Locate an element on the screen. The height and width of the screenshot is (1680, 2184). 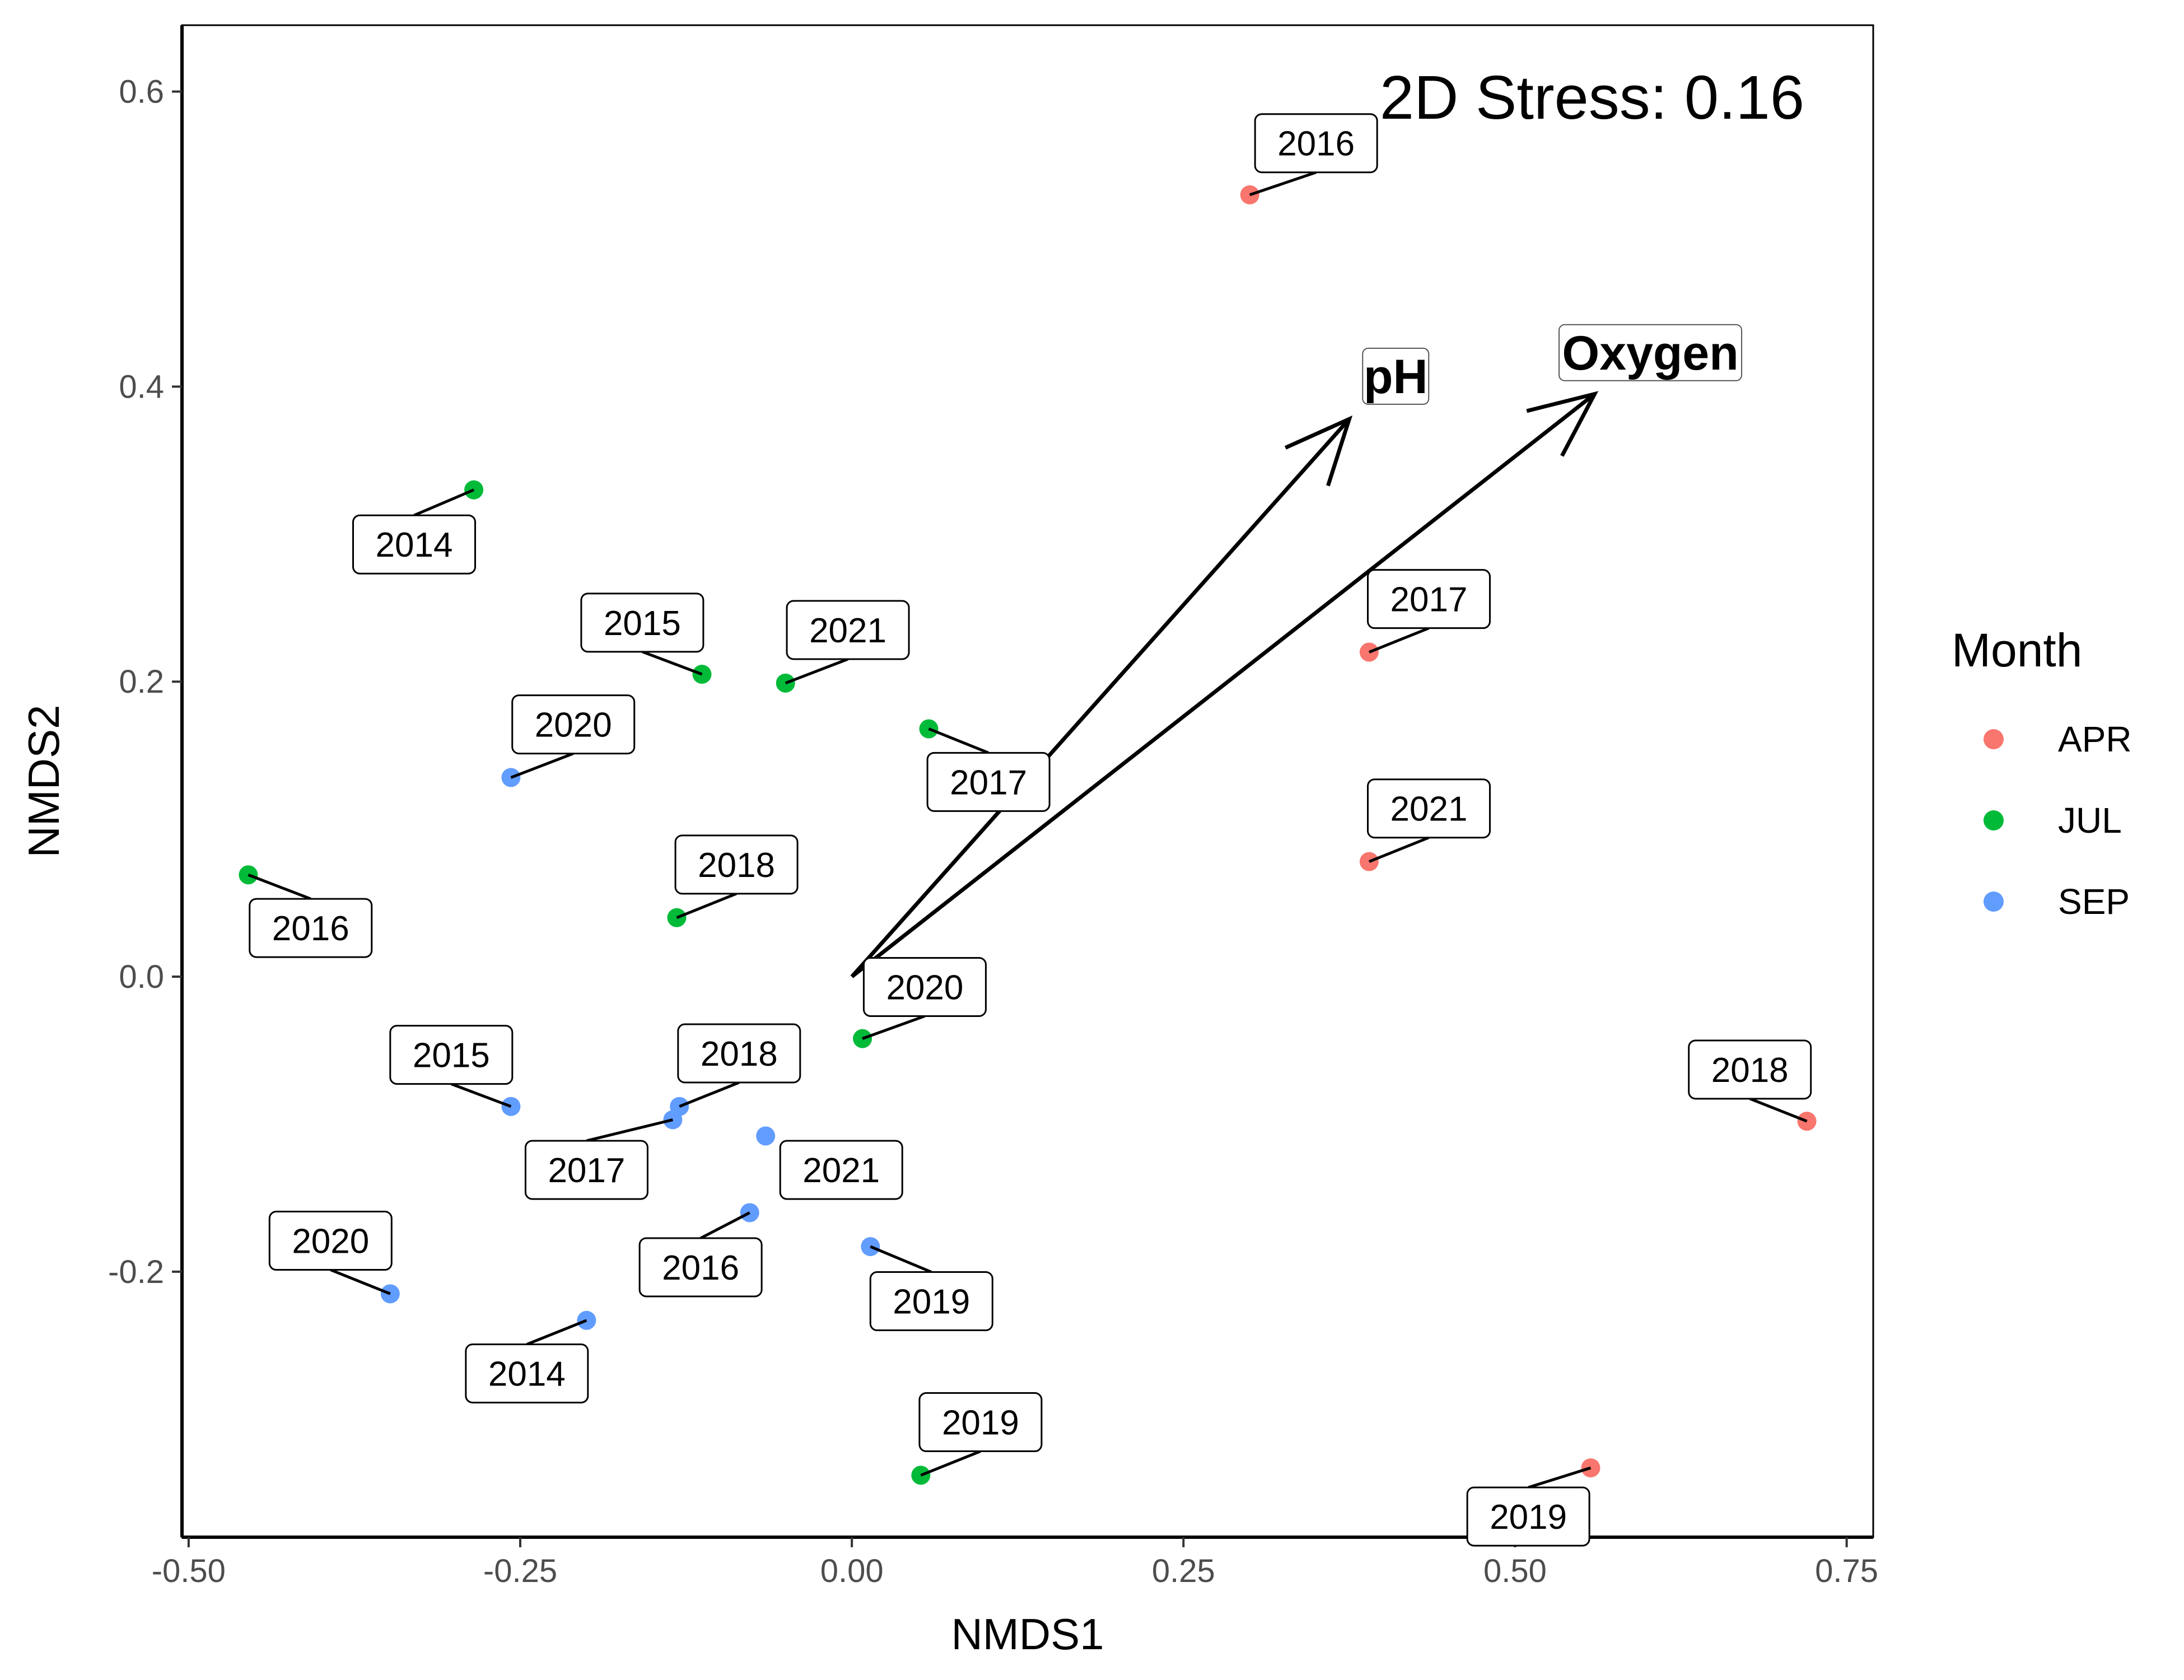
x-tick-label: -0.50 is located at coordinates (189, 1571).